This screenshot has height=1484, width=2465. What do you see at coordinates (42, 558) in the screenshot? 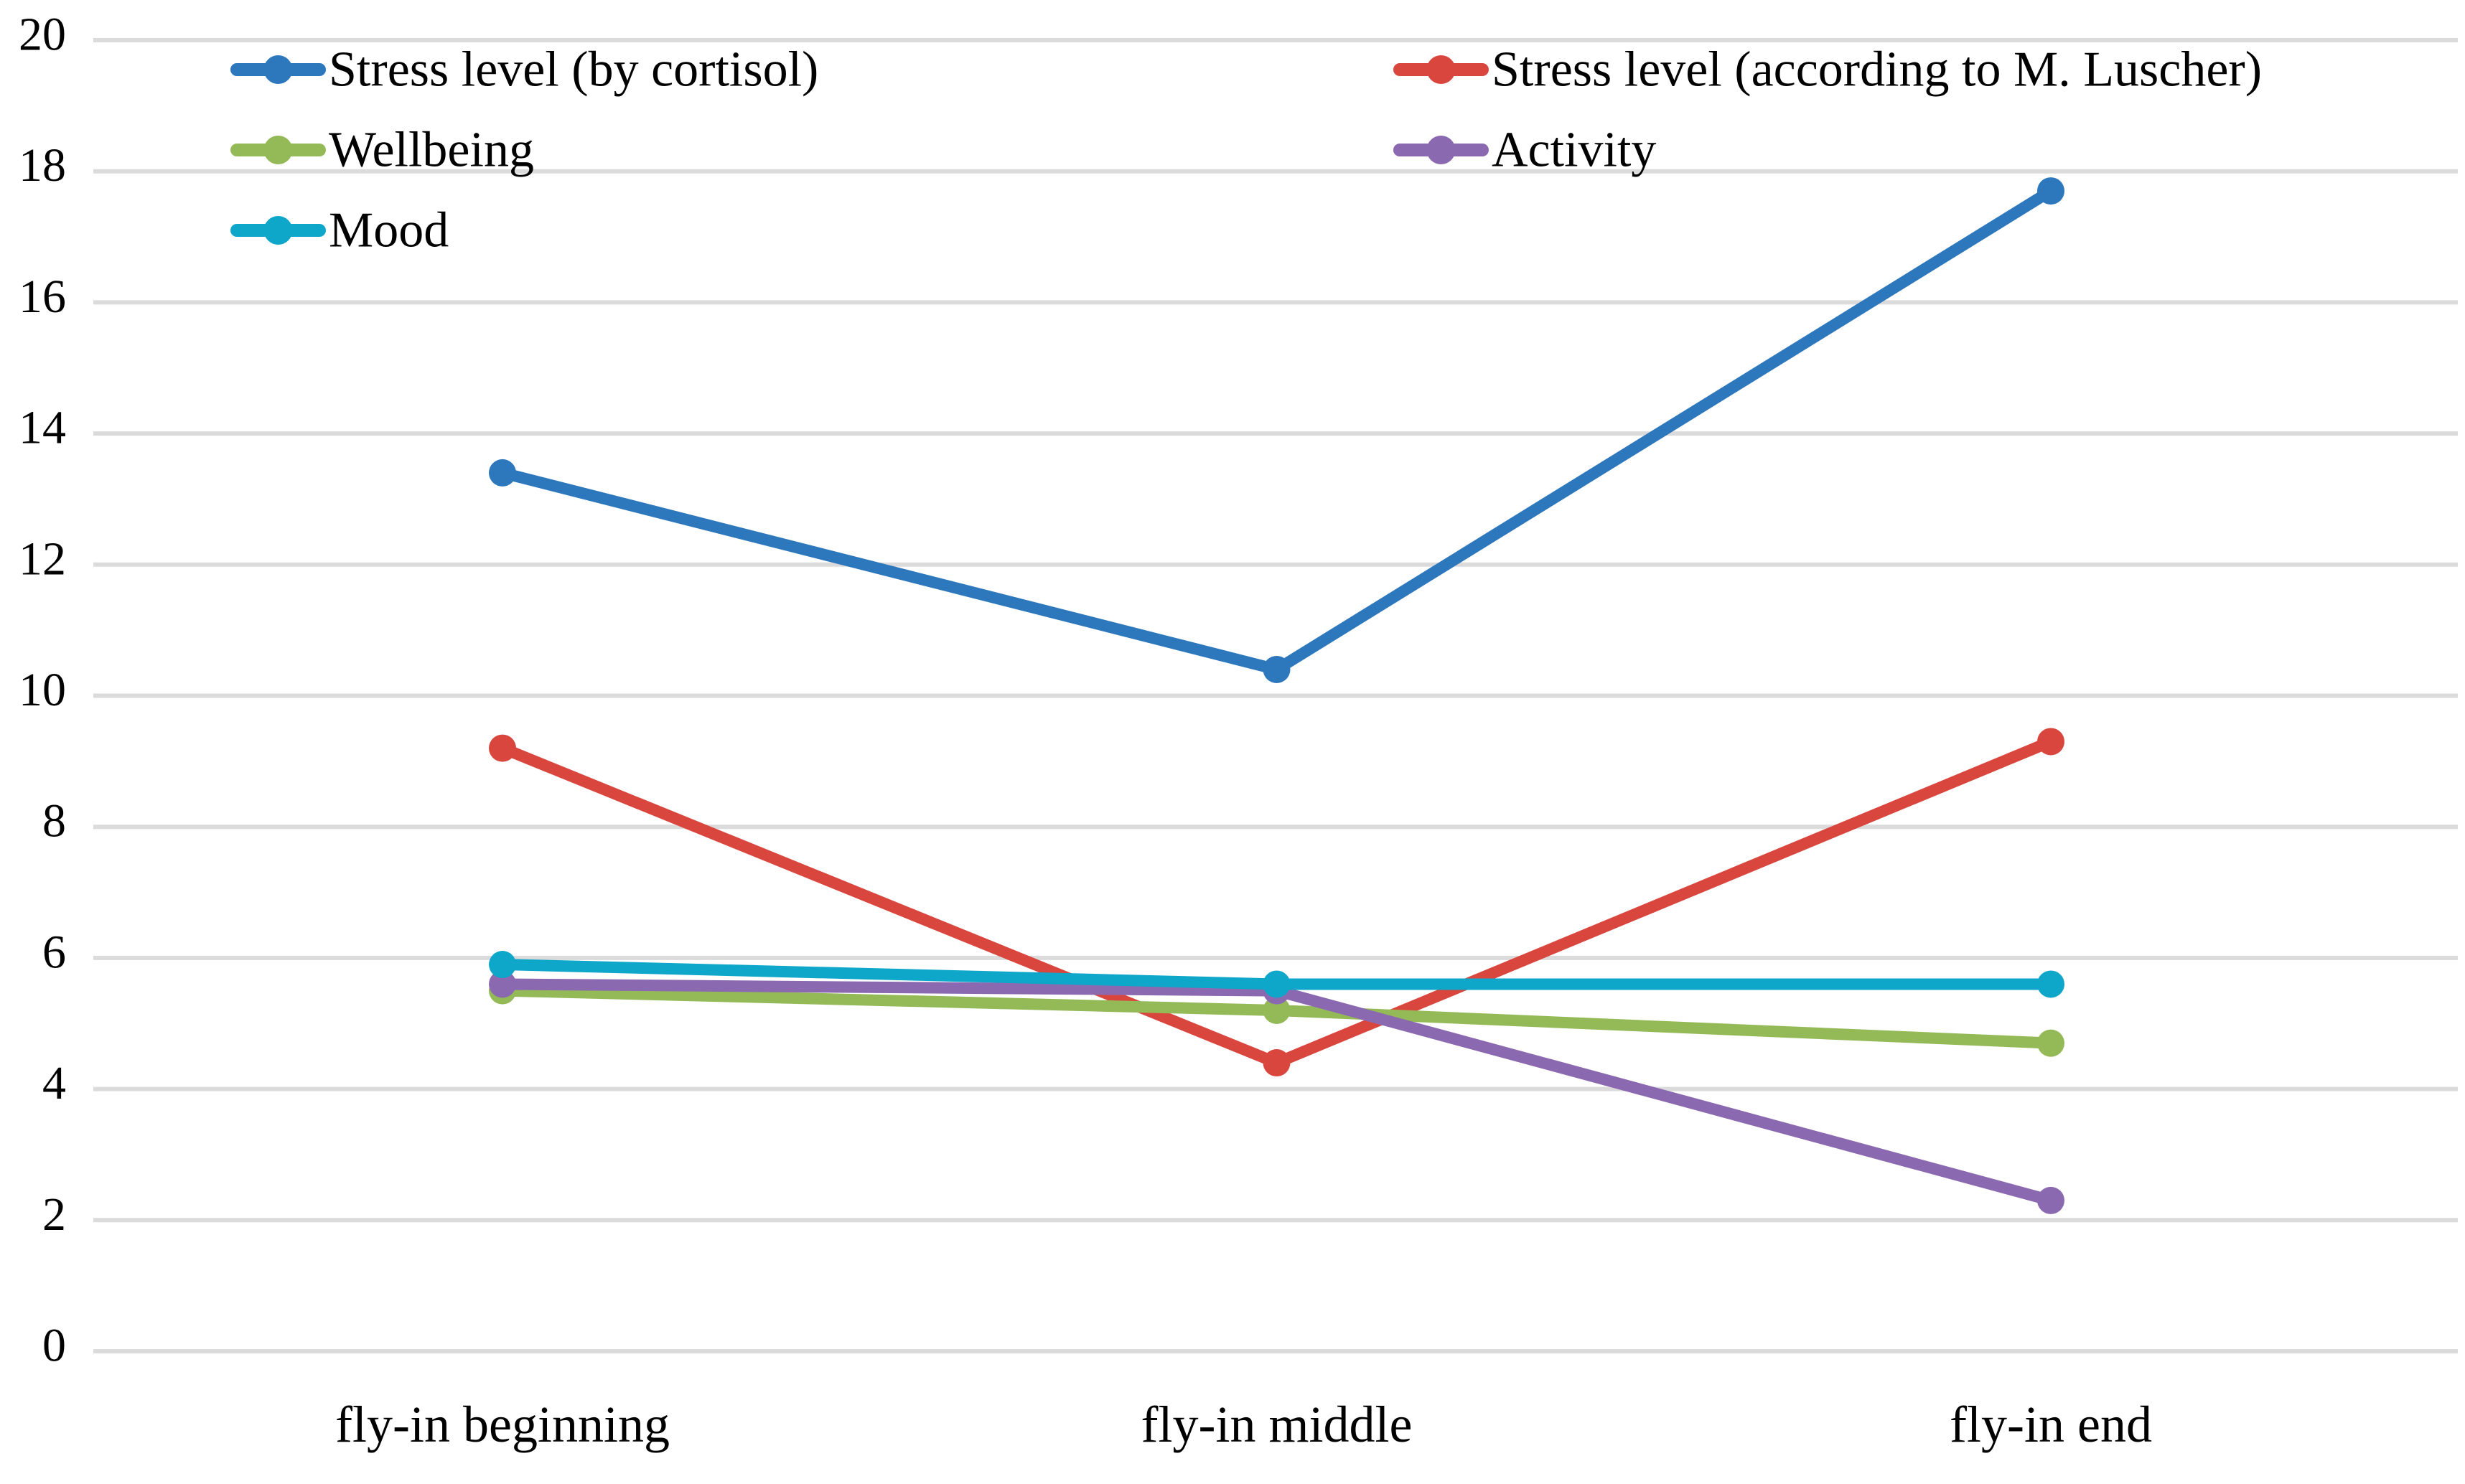
I see `y-tick-label-12: 12` at bounding box center [42, 558].